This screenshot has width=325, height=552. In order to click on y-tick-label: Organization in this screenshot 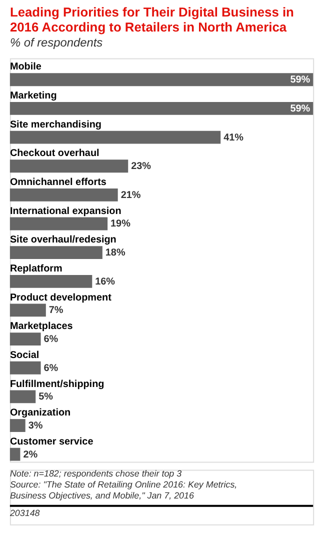, I will do `click(40, 413)`.